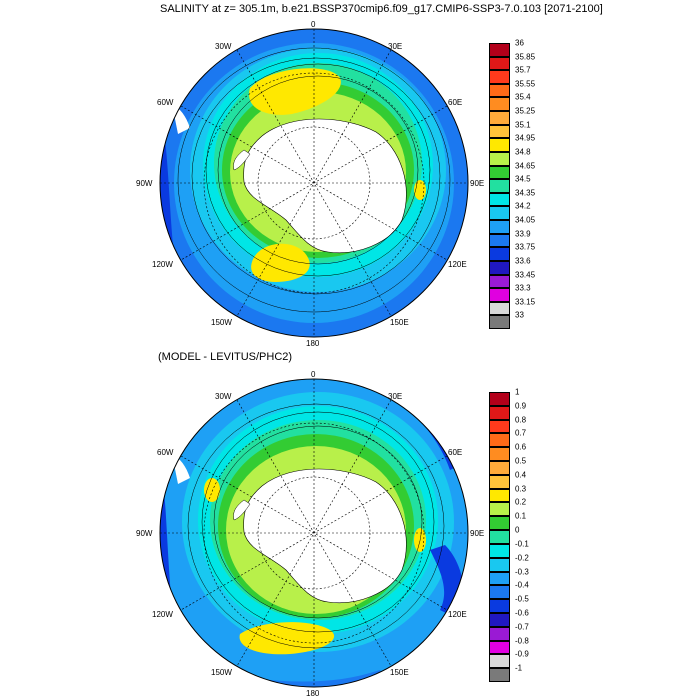 The image size is (700, 700). Describe the element at coordinates (525, 220) in the screenshot. I see `colorbar-label: 34.05` at that location.